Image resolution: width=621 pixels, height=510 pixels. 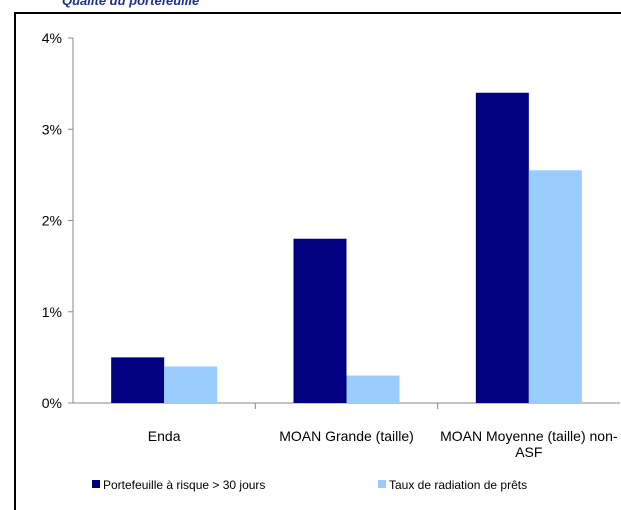 What do you see at coordinates (52, 129) in the screenshot?
I see `y-tick-label: 3%` at bounding box center [52, 129].